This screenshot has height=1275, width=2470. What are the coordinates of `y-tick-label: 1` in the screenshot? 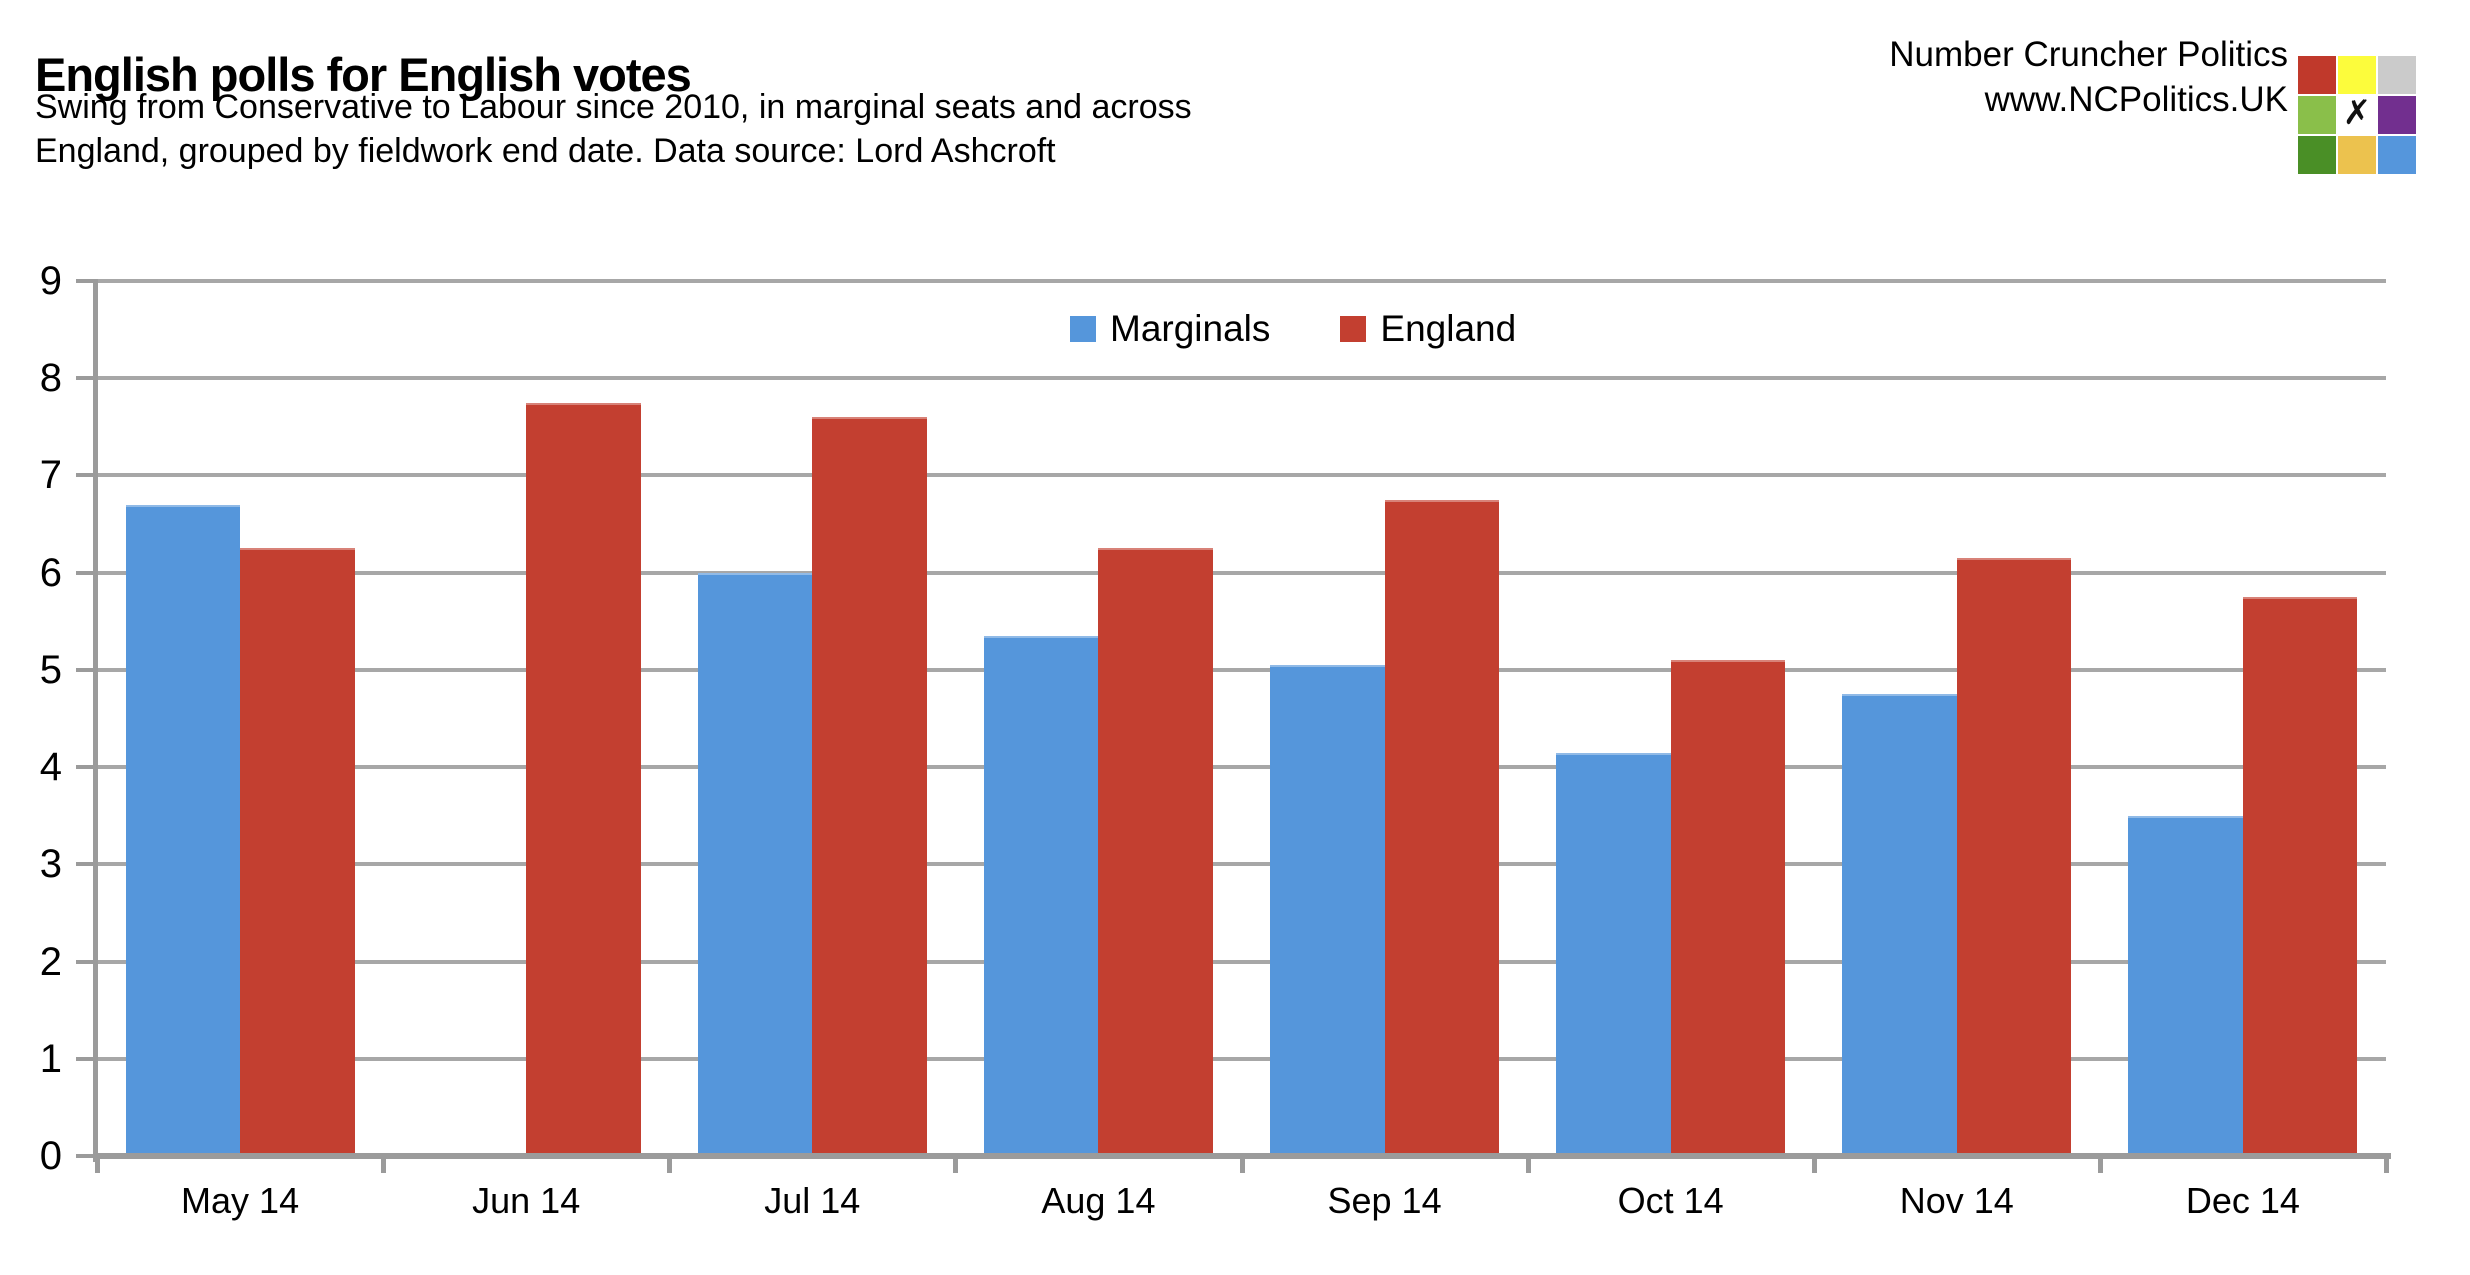 It's located at (50, 1058).